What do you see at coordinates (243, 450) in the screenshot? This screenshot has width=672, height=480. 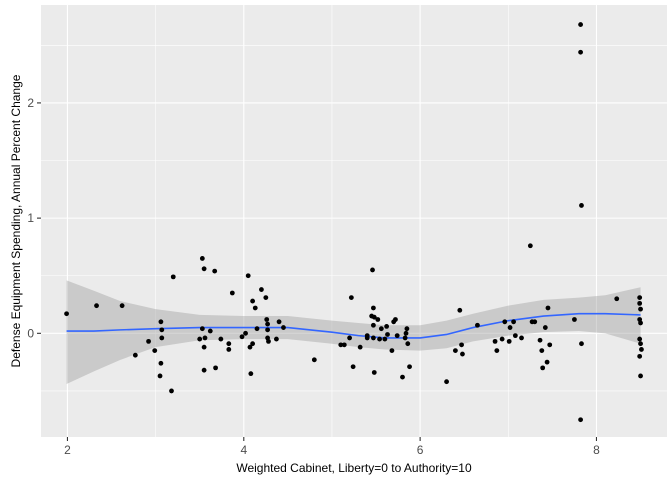 I see `x-tick-label: 4` at bounding box center [243, 450].